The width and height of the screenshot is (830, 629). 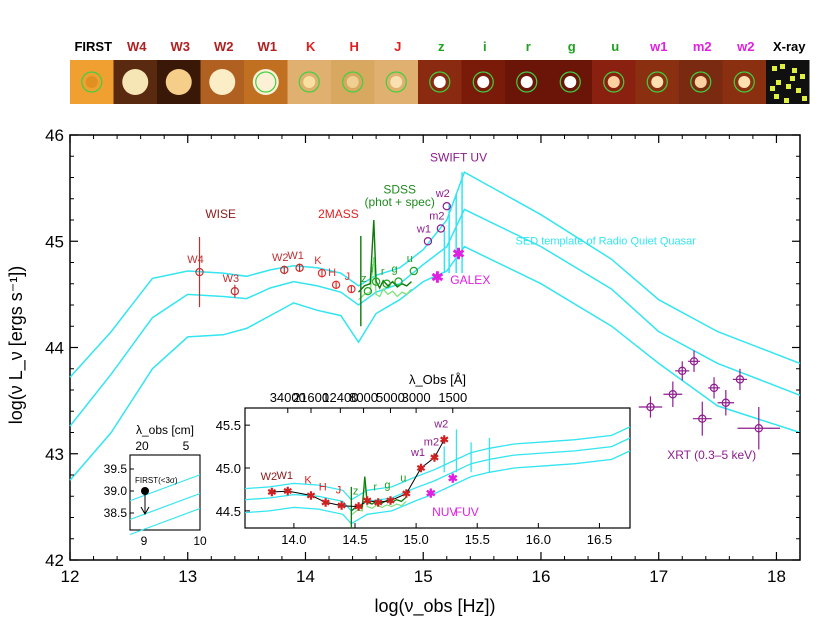 What do you see at coordinates (437, 463) in the screenshot?
I see `inset-template-upper` at bounding box center [437, 463].